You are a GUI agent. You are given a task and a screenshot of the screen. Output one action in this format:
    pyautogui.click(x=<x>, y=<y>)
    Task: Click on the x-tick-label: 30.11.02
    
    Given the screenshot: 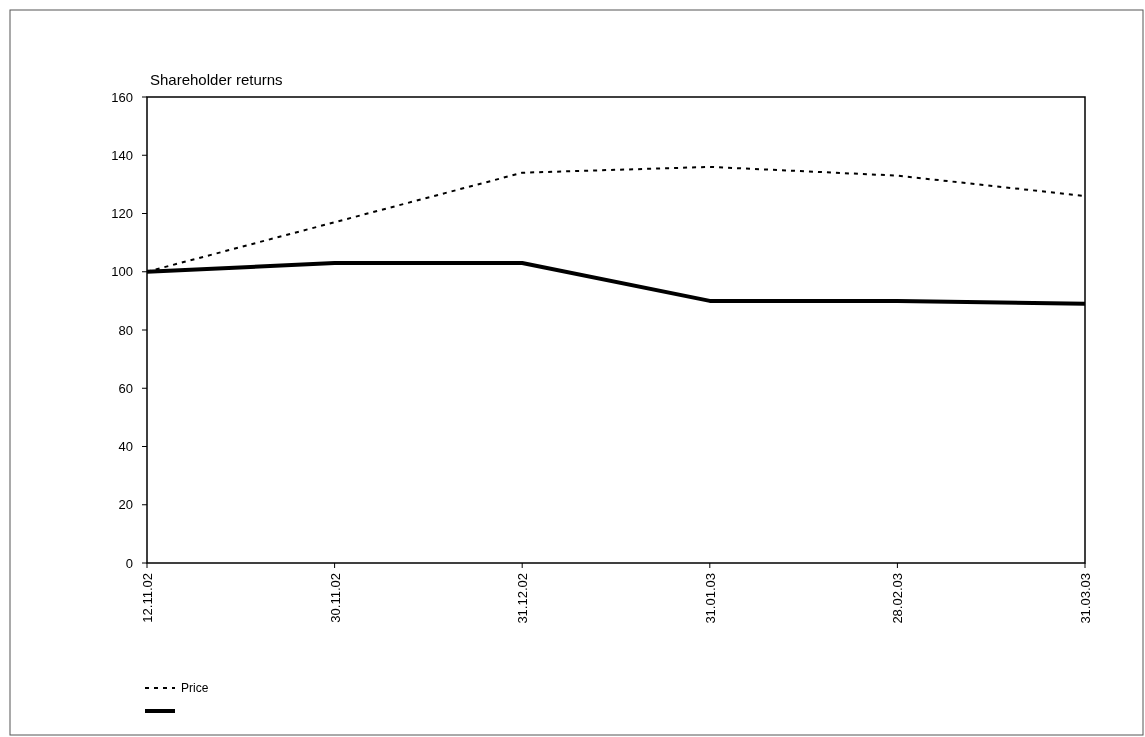 What is the action you would take?
    pyautogui.click(x=335, y=598)
    